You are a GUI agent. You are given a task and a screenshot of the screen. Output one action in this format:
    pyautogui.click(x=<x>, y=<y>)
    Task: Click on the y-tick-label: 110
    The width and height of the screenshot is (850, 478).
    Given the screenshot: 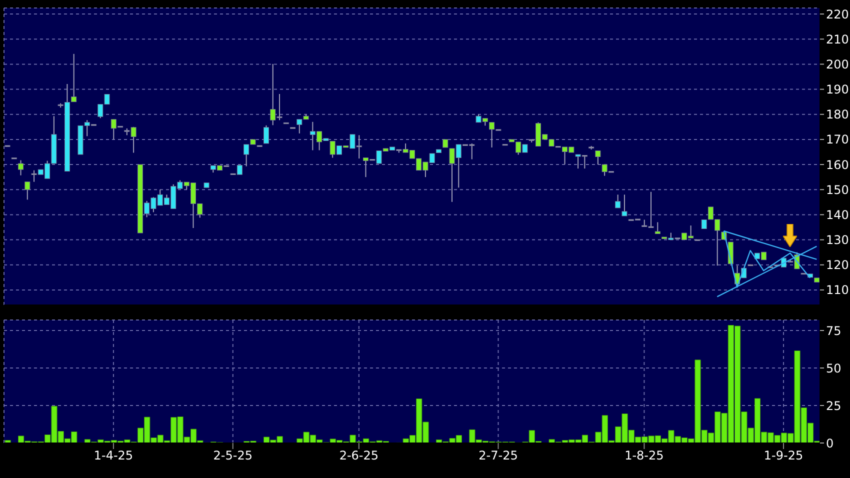 What is the action you would take?
    pyautogui.click(x=837, y=290)
    